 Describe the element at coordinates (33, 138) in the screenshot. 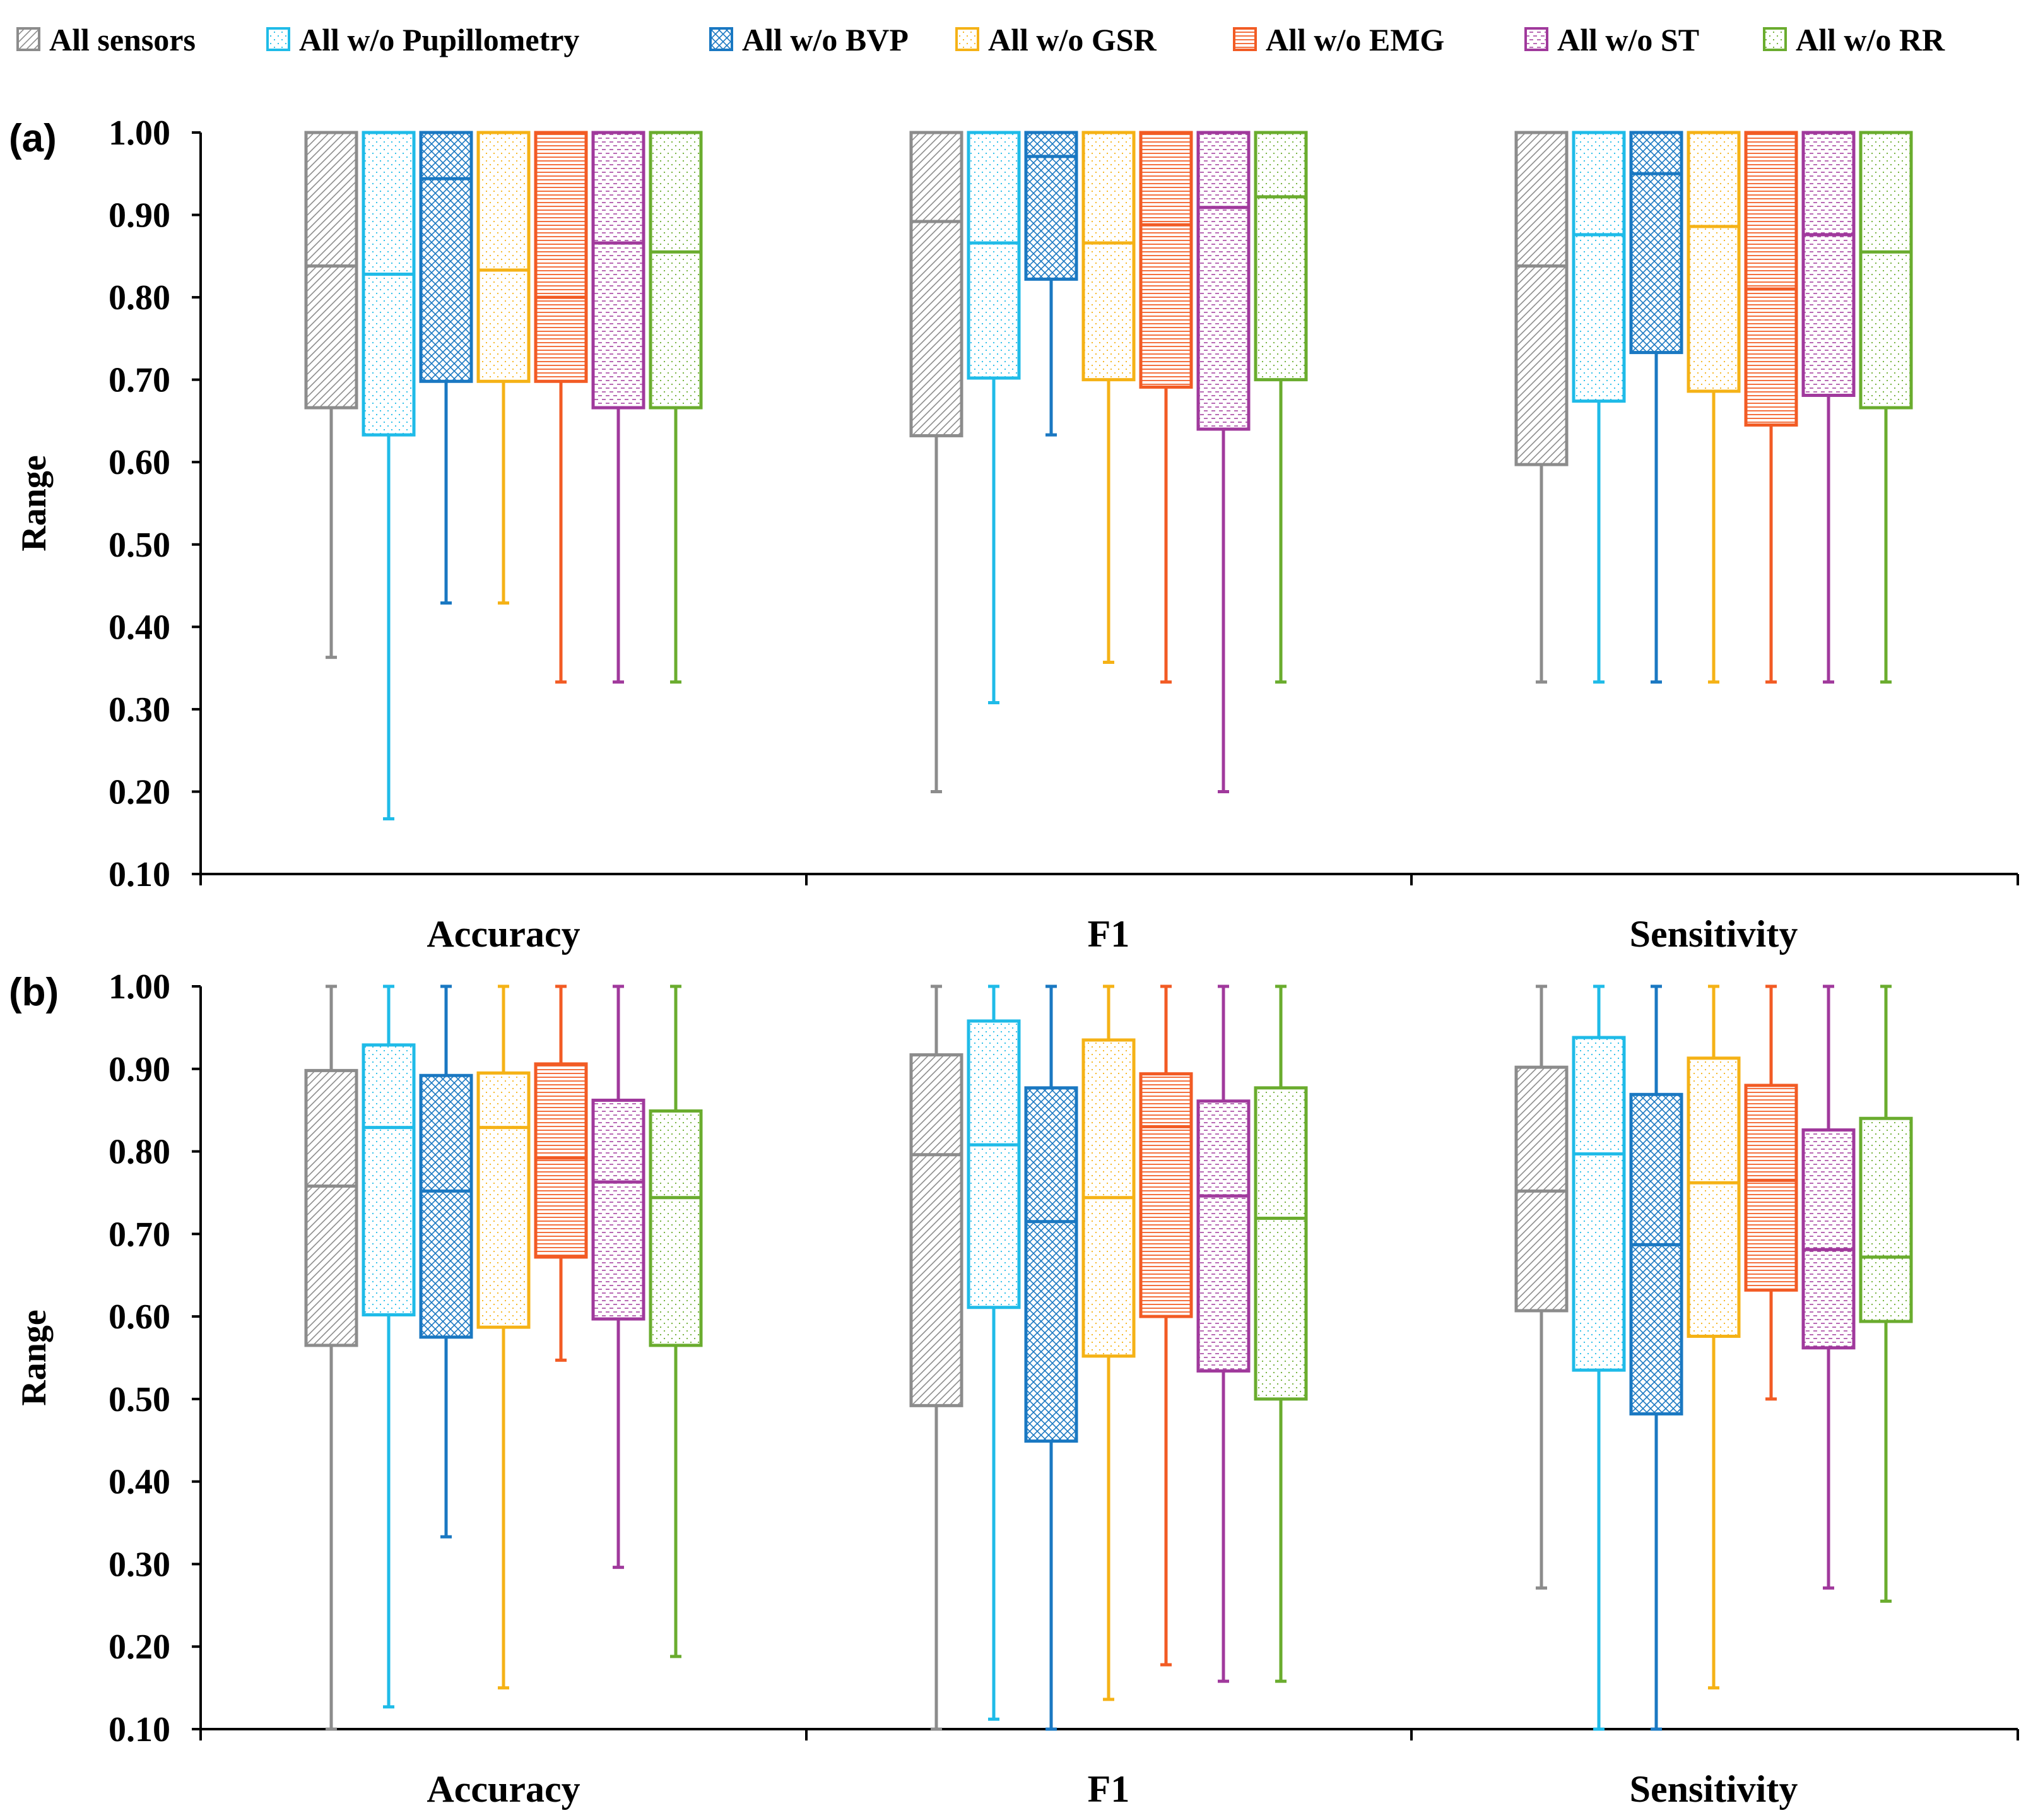

I see `panel-label: (a)` at that location.